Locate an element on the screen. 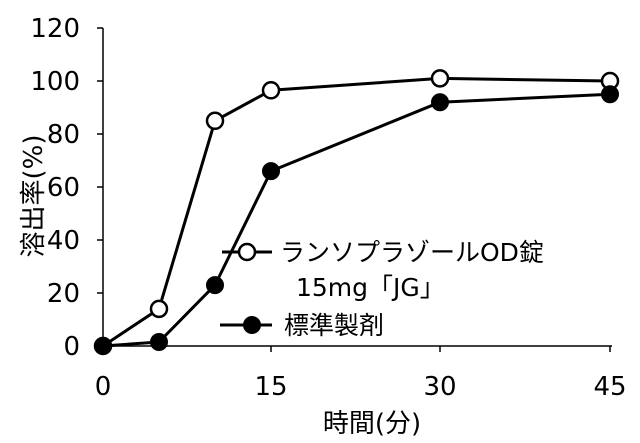  y-ticks: 0 20 40 60 80 100 120 is located at coordinates (66, 188).